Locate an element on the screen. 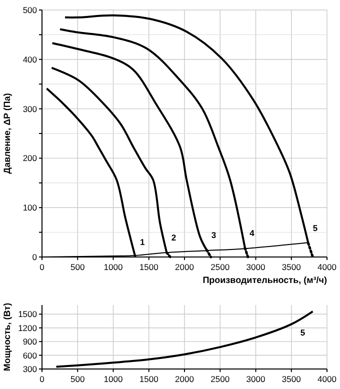  y-tick-label: 200 is located at coordinates (30, 158).